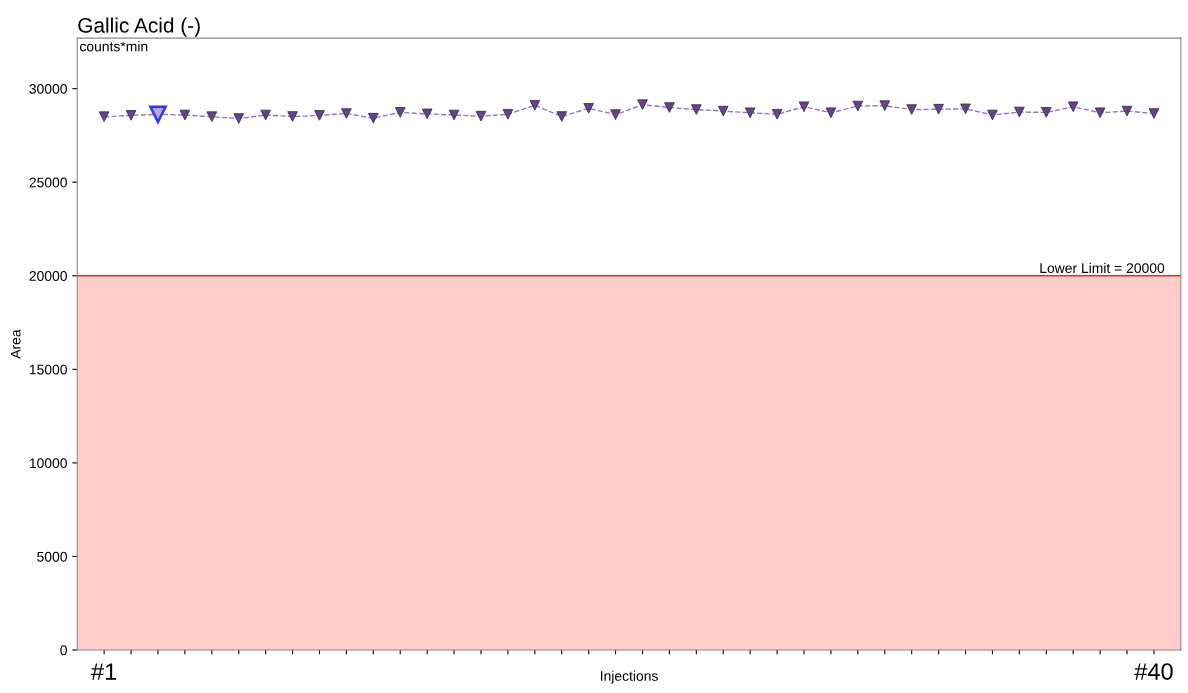 This screenshot has height=693, width=1188. I want to click on y-tick-label: 20000, so click(48, 276).